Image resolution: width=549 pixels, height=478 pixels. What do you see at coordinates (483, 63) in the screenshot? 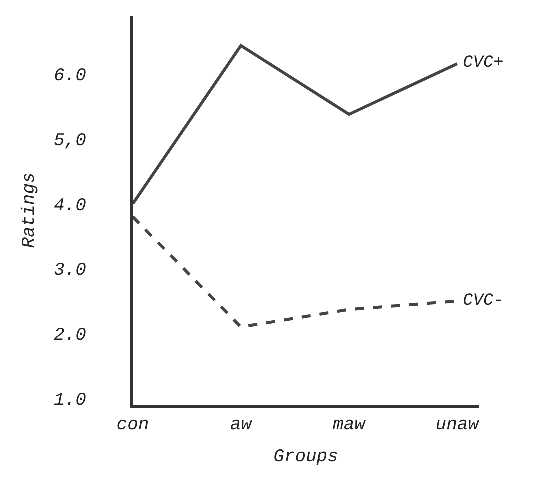
I see `series-label: CVC+` at bounding box center [483, 63].